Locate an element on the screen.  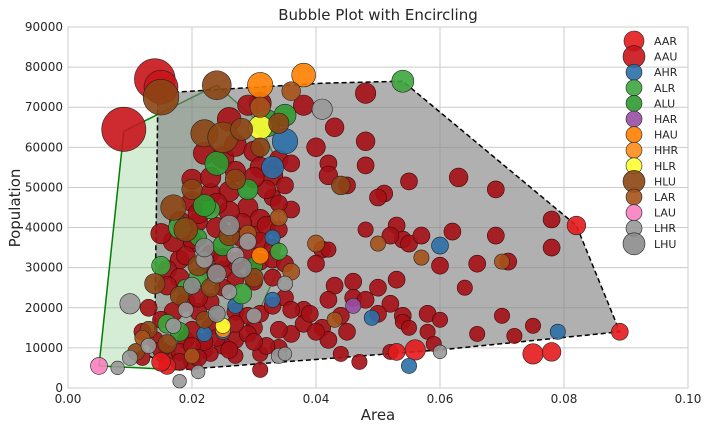
legend-marker-ahr is located at coordinates (634, 72).